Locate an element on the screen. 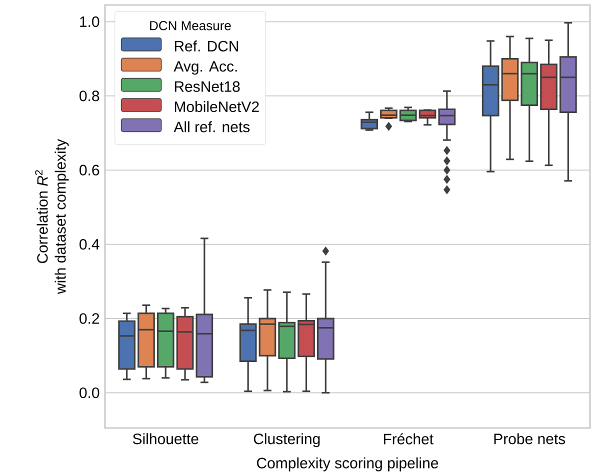 The image size is (592, 475). y-tick-label: 0.4 is located at coordinates (90, 244).